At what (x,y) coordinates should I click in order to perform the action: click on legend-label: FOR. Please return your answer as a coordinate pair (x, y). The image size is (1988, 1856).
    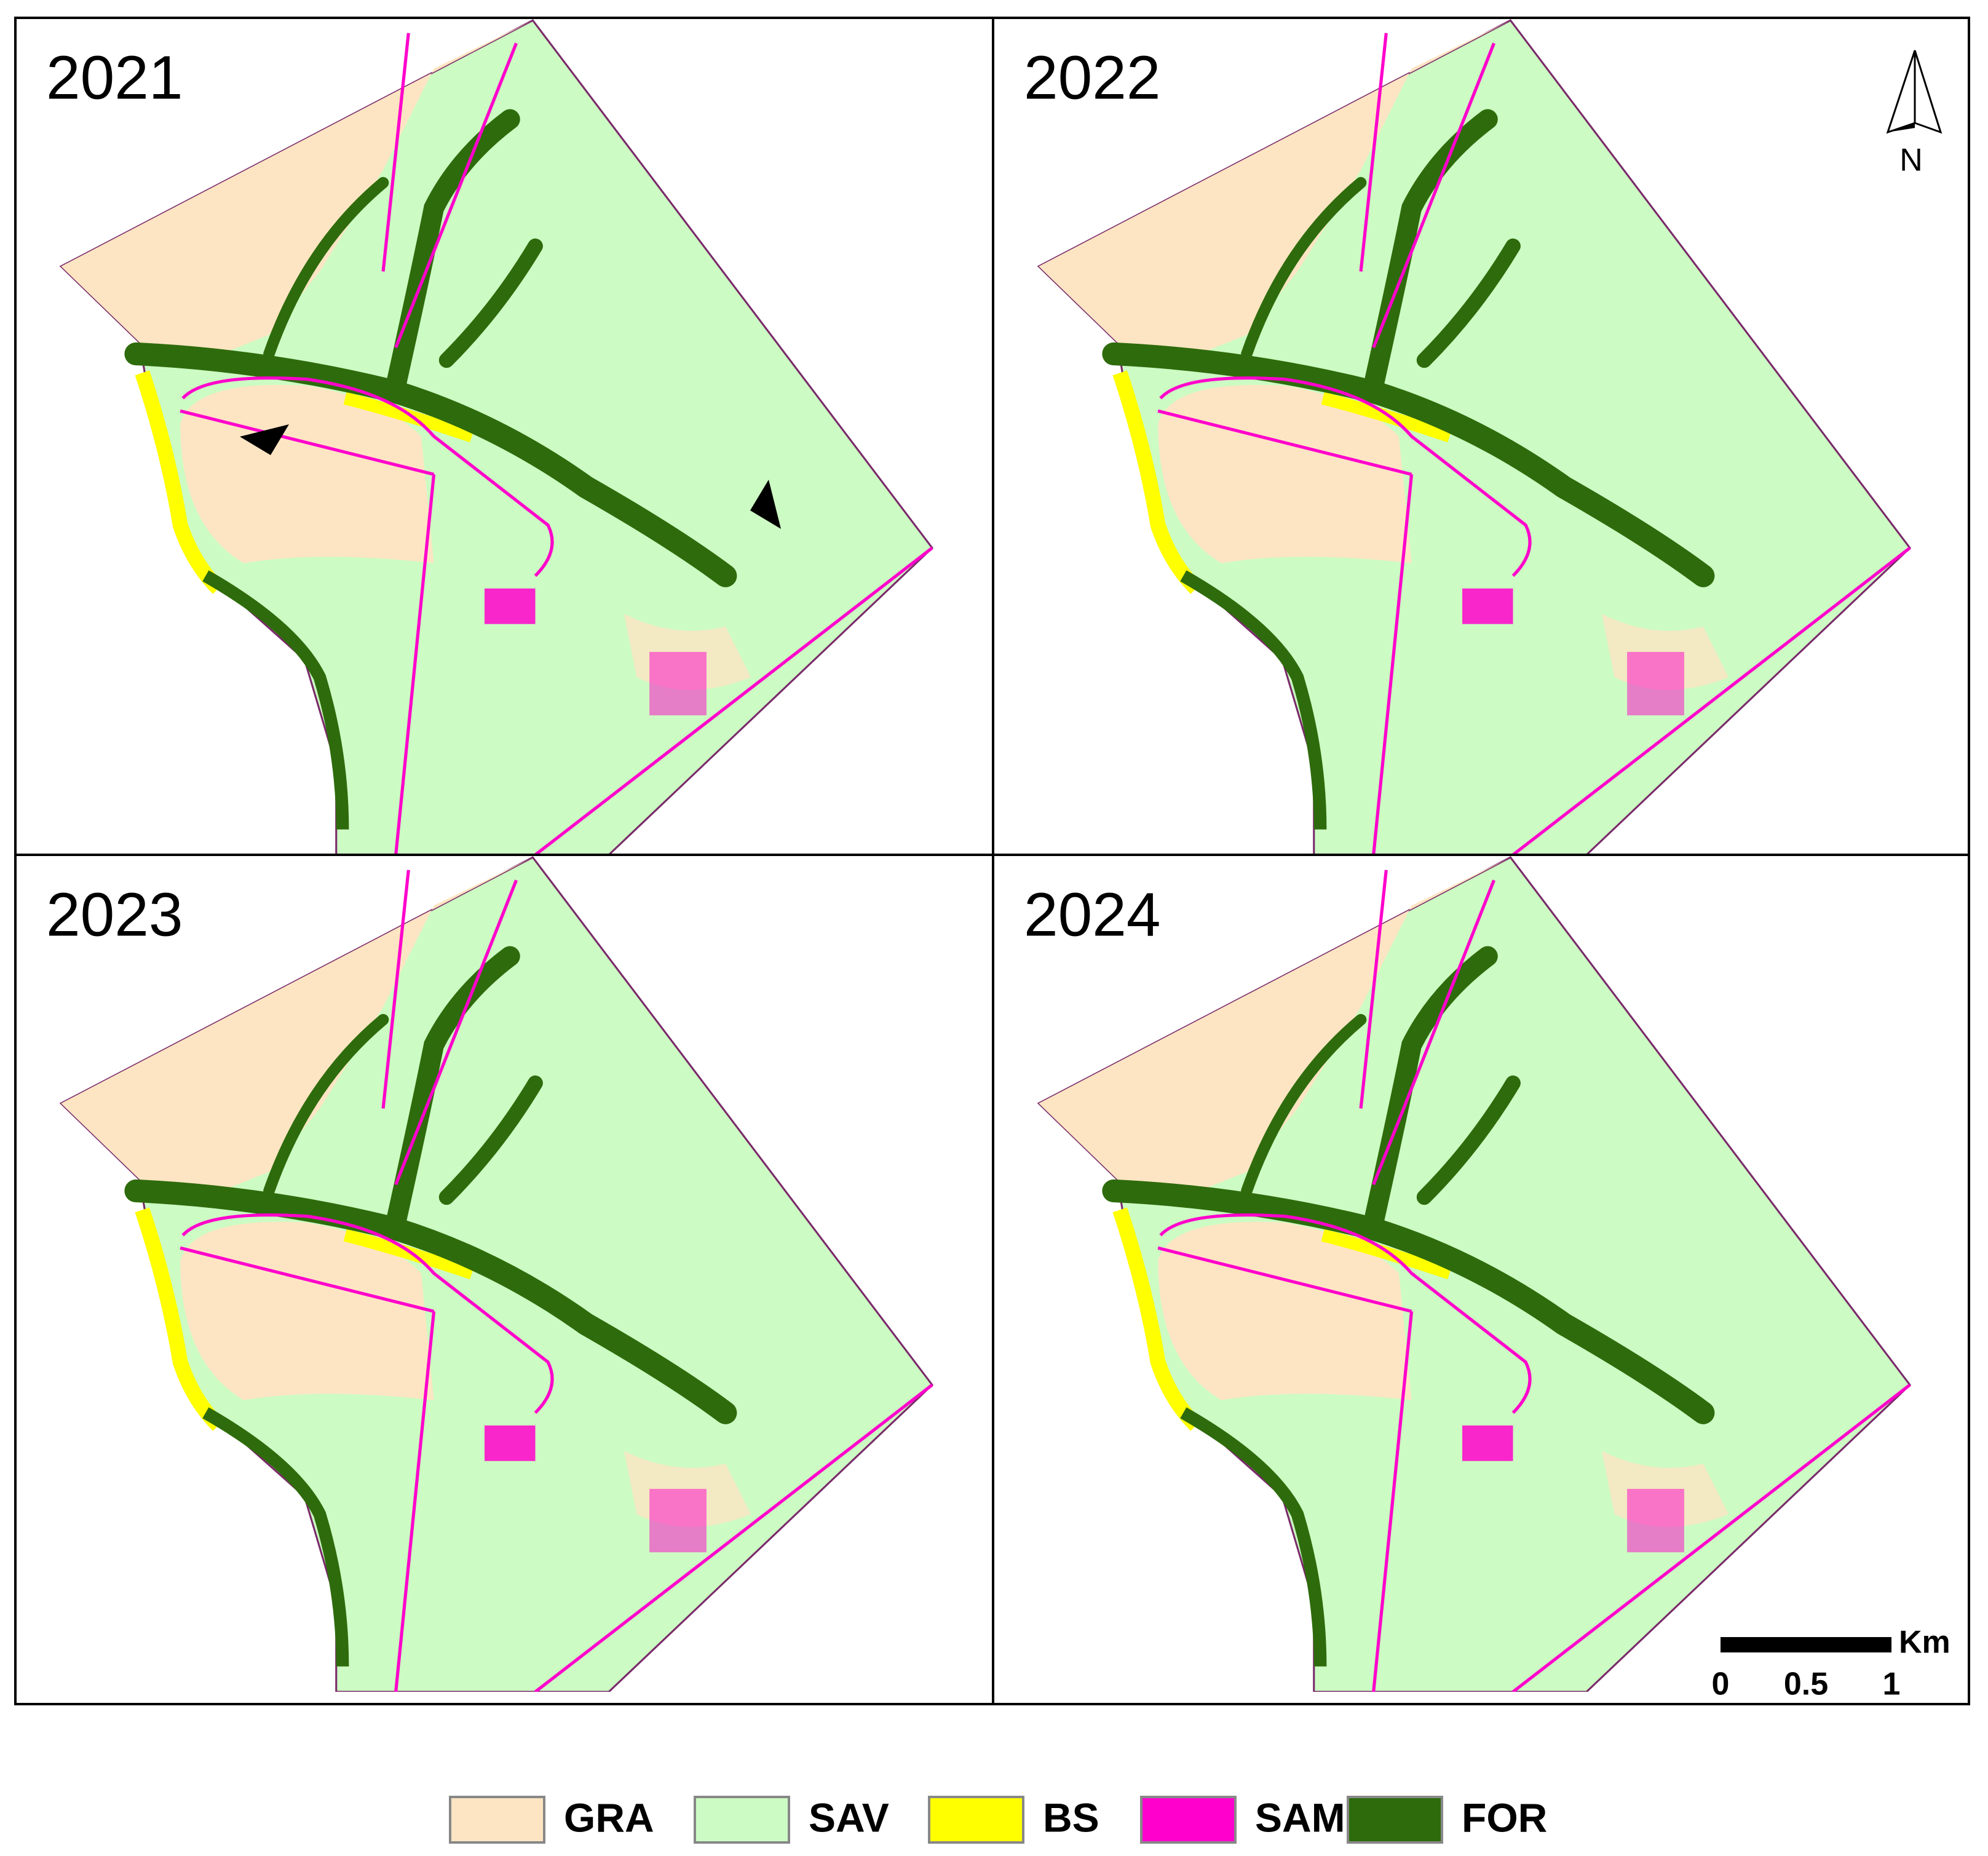
    Looking at the image, I should click on (1504, 1817).